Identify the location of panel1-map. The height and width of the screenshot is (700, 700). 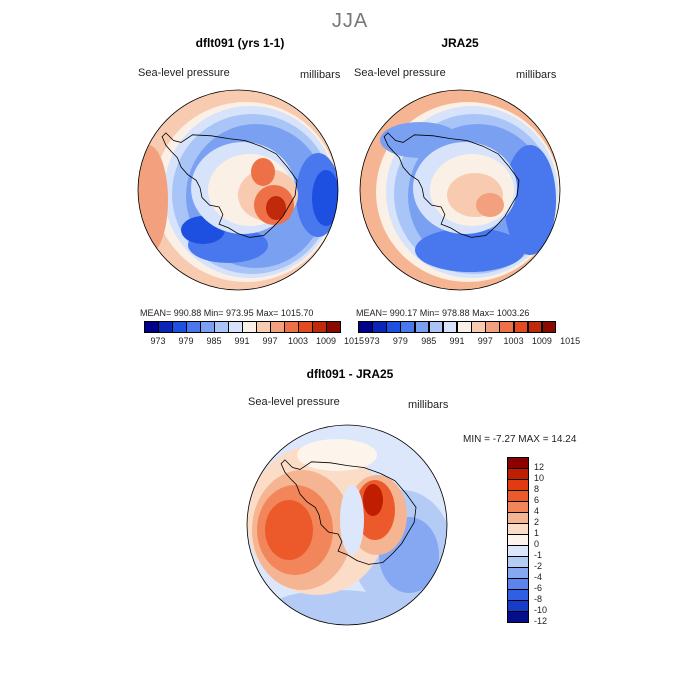
(238, 190).